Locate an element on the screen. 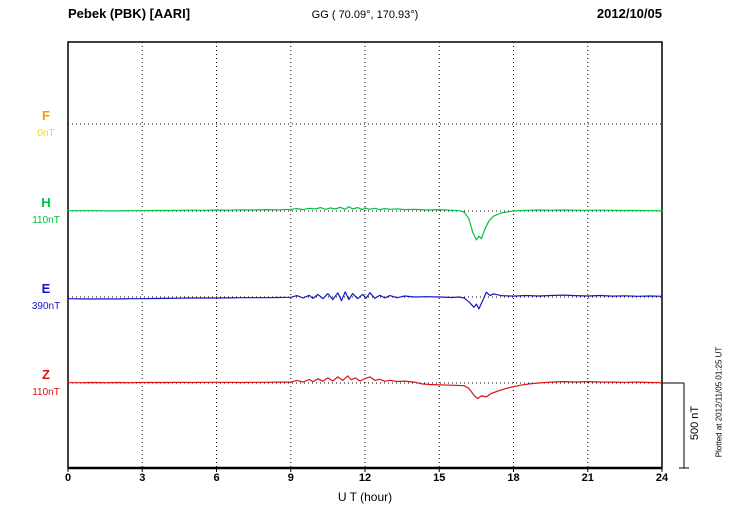 Image resolution: width=730 pixels, height=520 pixels. component-F-baseline-value: 0nT is located at coordinates (46, 133).